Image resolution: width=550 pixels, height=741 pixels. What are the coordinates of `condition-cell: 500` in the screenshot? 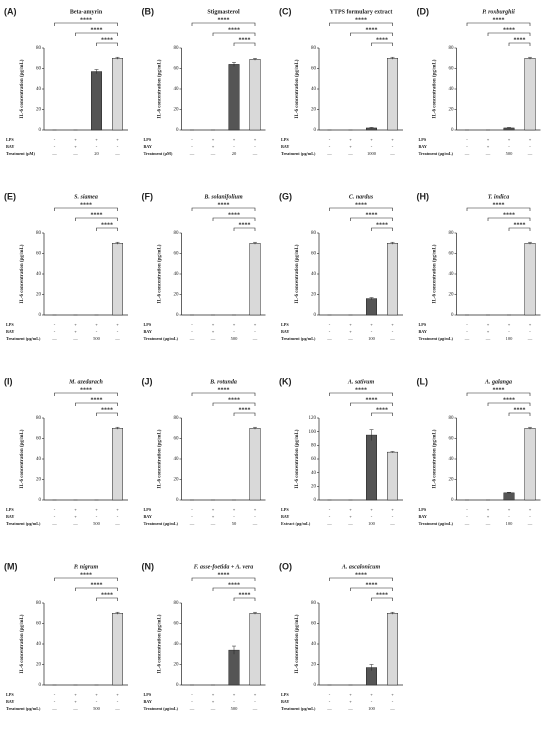 It's located at (510, 153).